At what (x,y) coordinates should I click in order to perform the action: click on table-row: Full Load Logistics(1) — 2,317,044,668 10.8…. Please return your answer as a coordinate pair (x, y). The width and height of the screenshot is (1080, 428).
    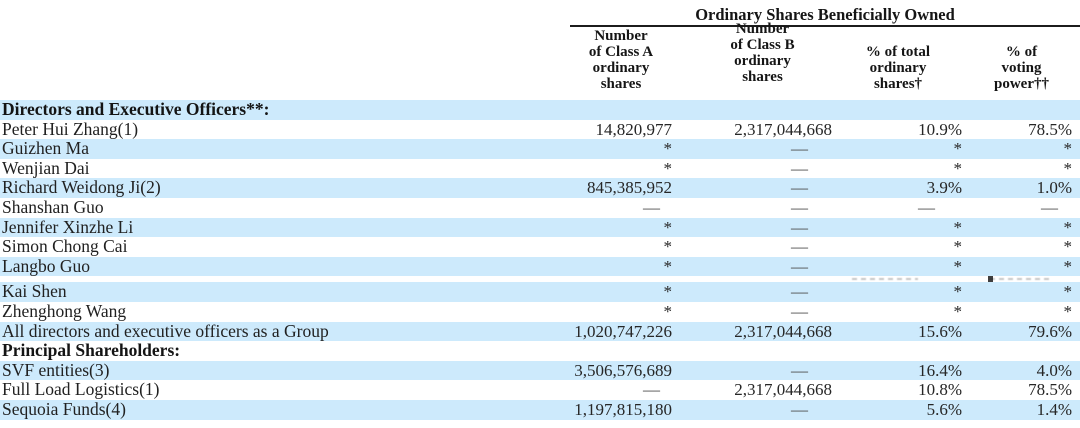
    Looking at the image, I should click on (540, 390).